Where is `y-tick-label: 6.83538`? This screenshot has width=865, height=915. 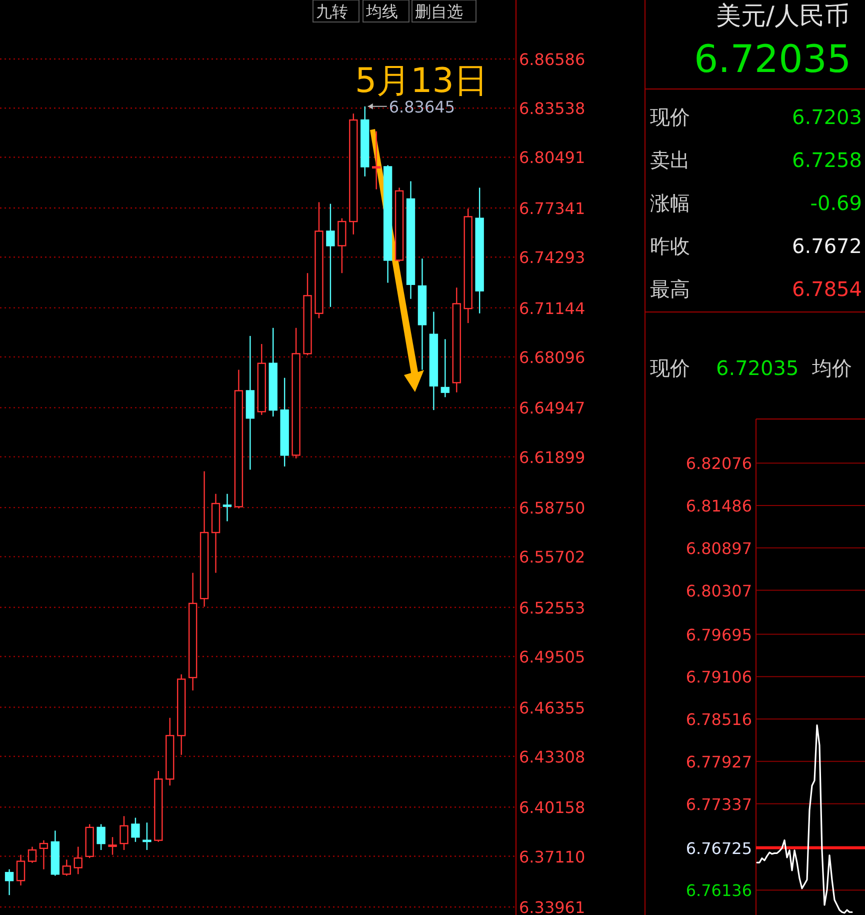 y-tick-label: 6.83538 is located at coordinates (552, 108).